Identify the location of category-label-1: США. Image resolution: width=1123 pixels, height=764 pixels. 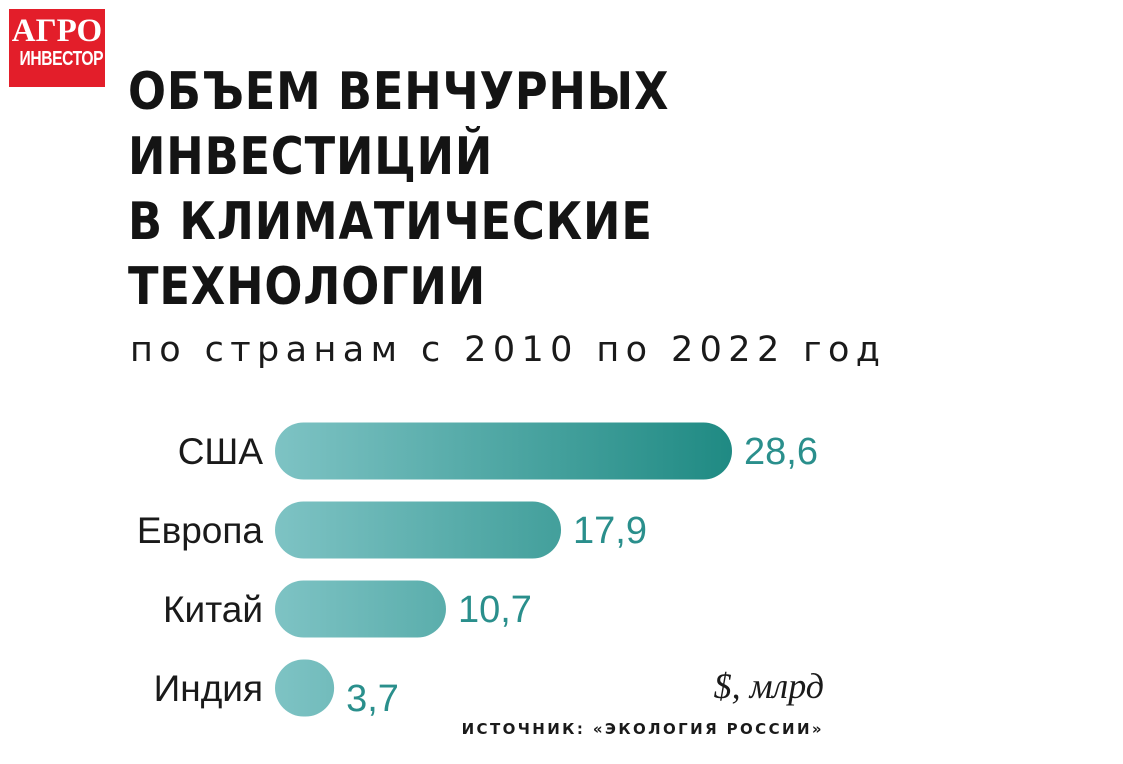
(221, 451).